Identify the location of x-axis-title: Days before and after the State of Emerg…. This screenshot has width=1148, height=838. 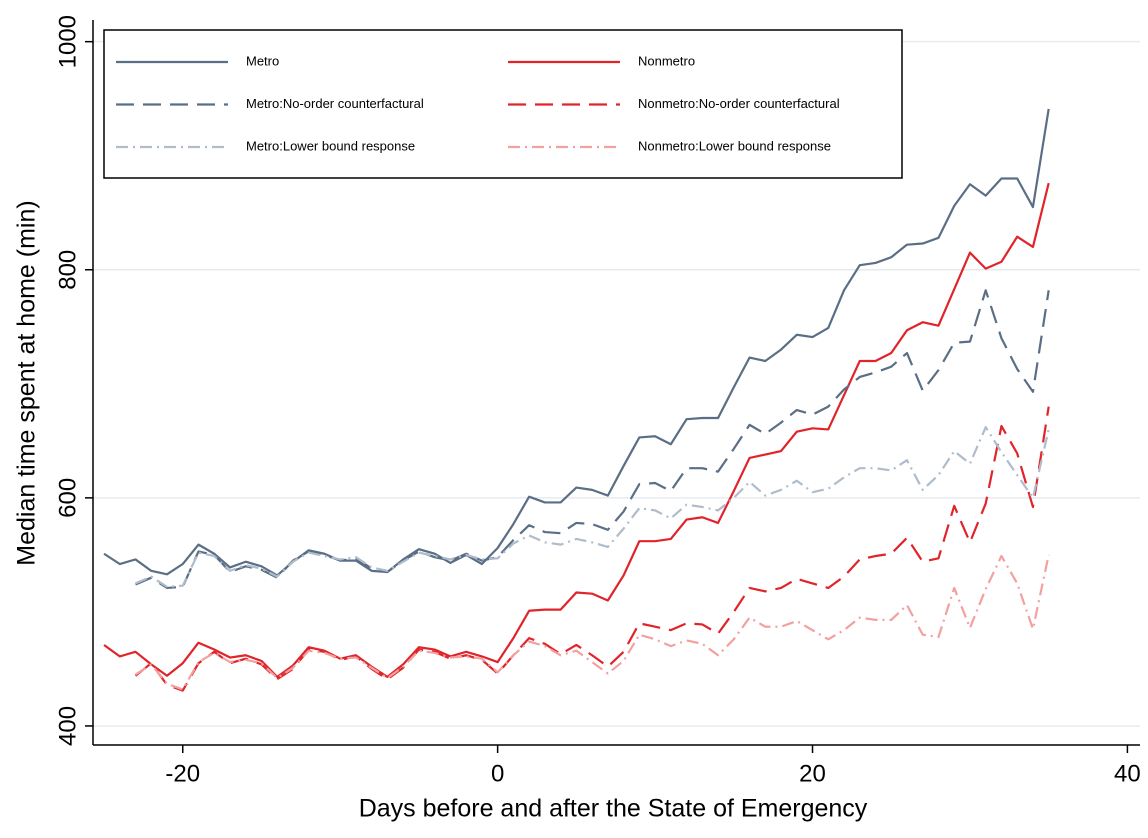
(613, 809).